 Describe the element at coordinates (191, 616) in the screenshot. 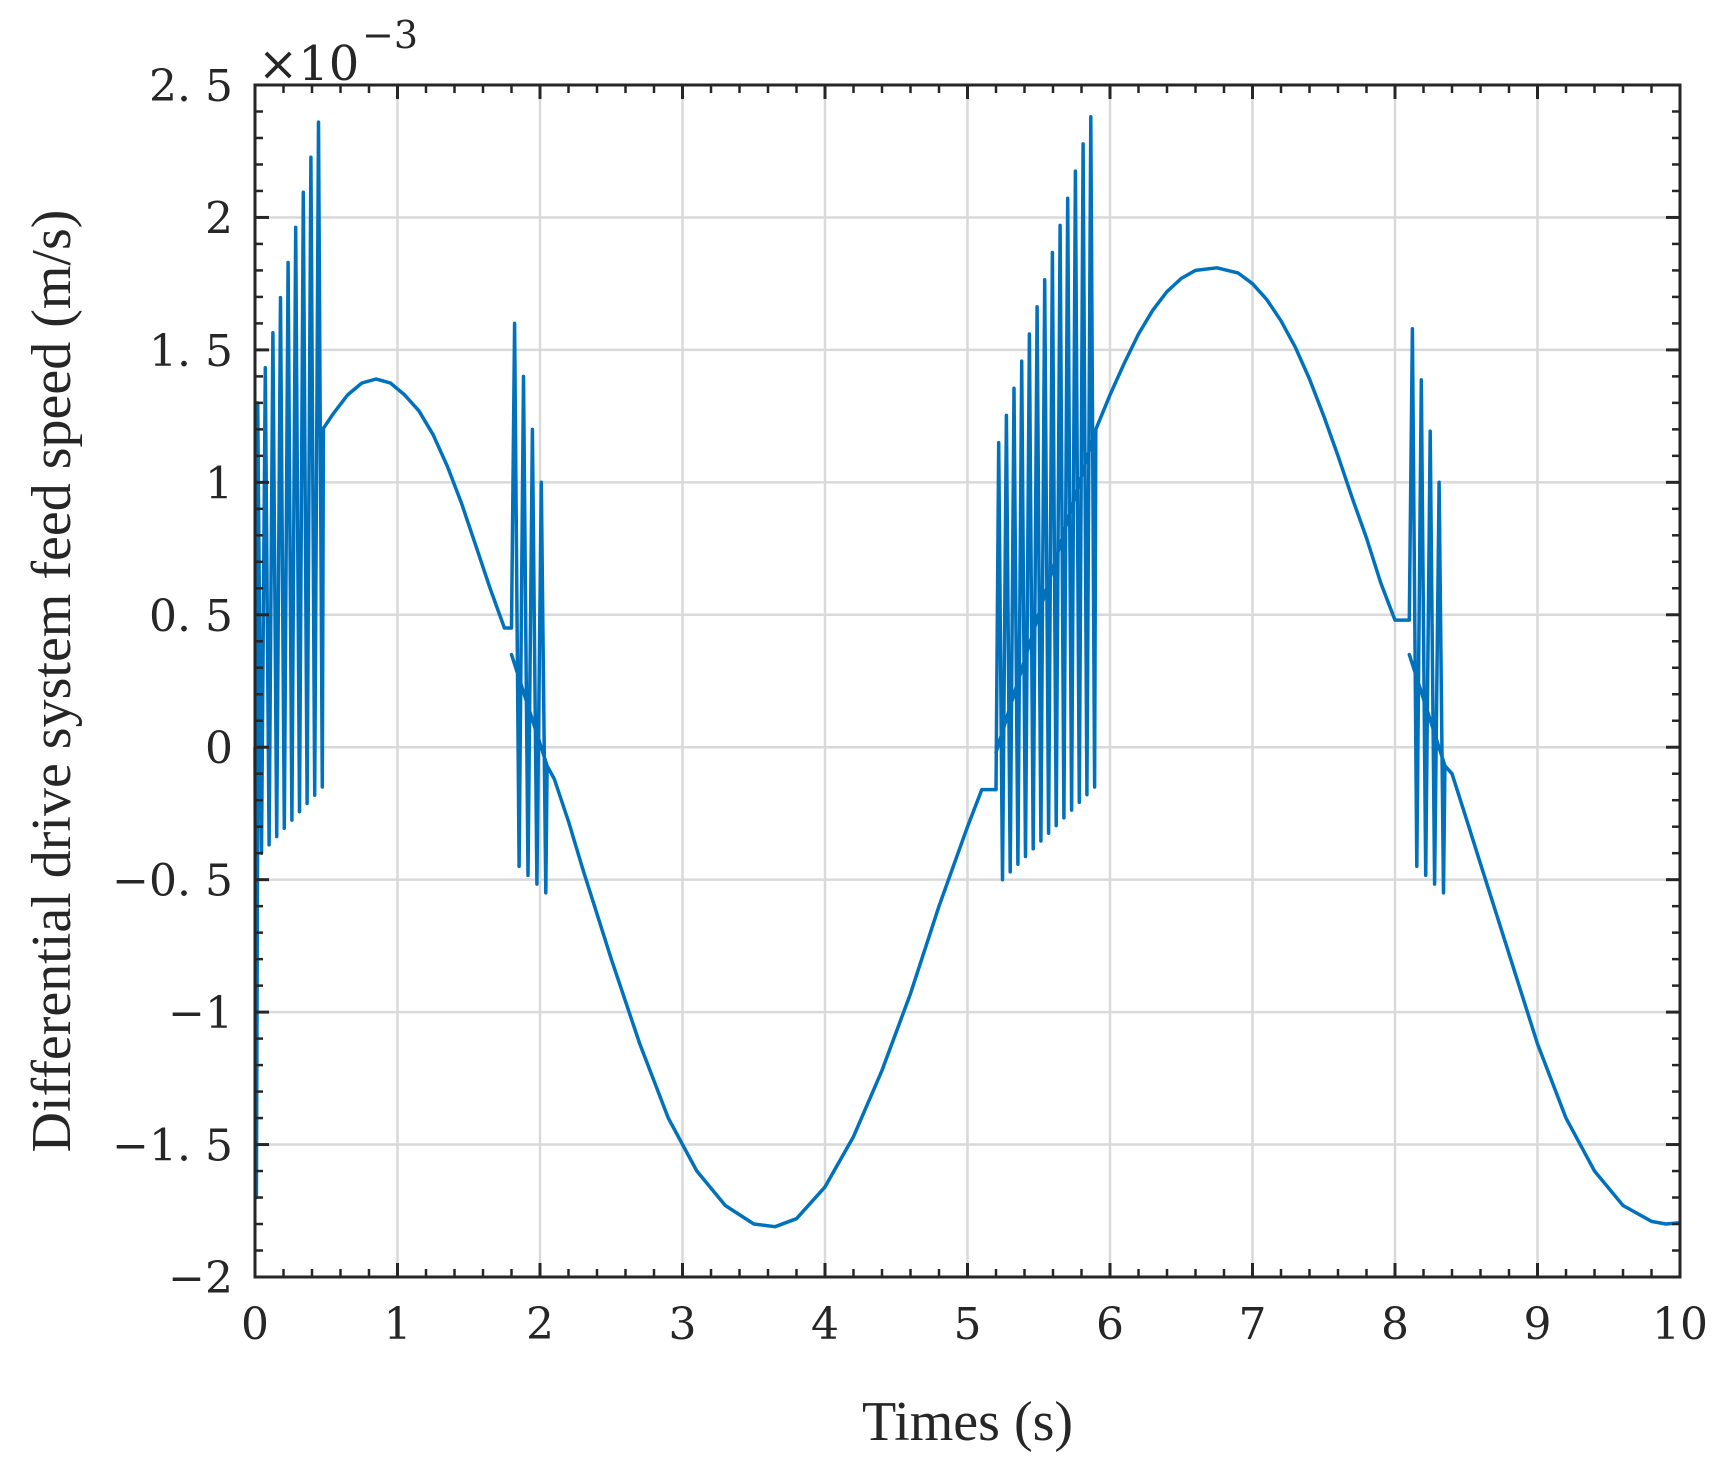

I see `y-tick-label: 0. 5` at that location.